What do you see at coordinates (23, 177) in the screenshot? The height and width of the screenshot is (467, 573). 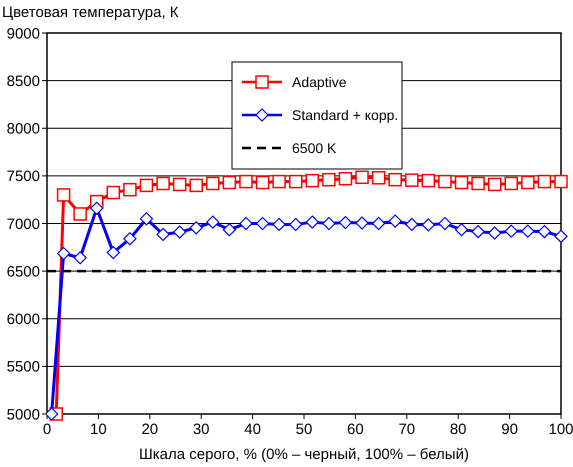 I see `y-tick-label: 7500` at bounding box center [23, 177].